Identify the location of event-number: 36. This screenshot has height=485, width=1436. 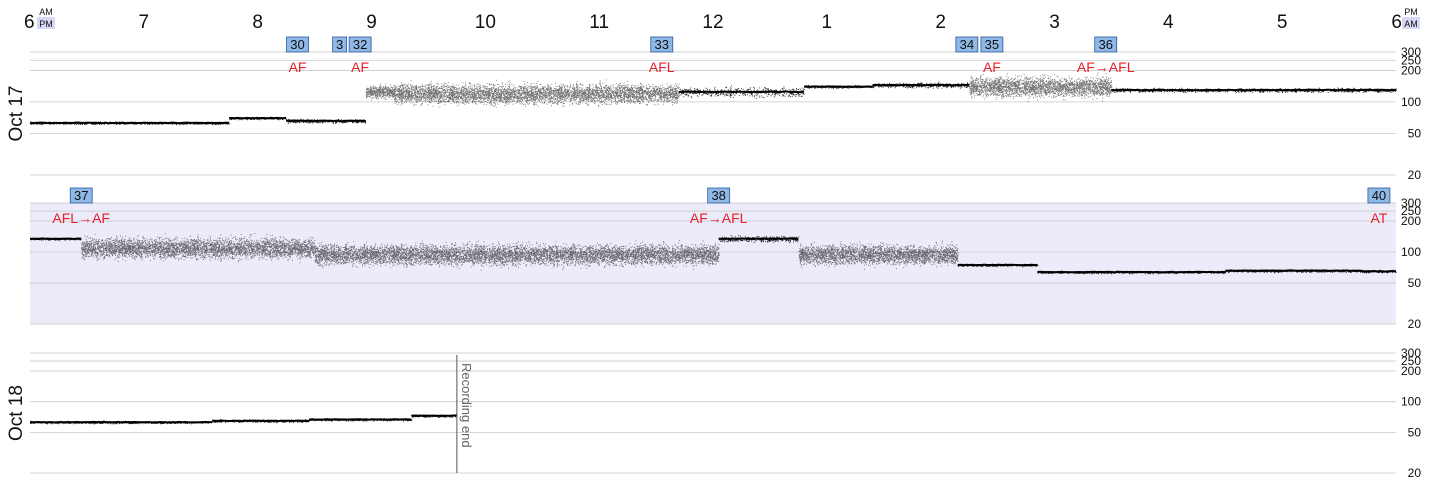
(1105, 44).